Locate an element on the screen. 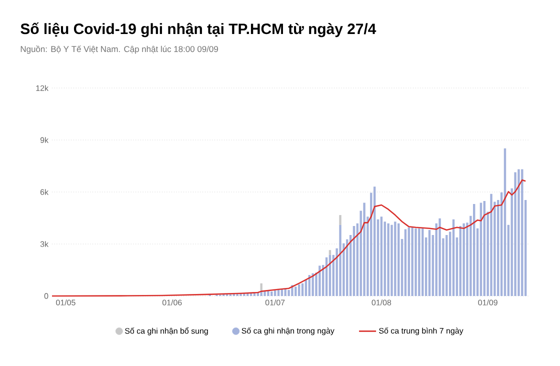 Image resolution: width=560 pixels, height=366 pixels. chart-subtitle: Nguồn: Bộ Y Tế Việt Nam. Cập nhật lúc 18:00 09/09 is located at coordinates (119, 49).